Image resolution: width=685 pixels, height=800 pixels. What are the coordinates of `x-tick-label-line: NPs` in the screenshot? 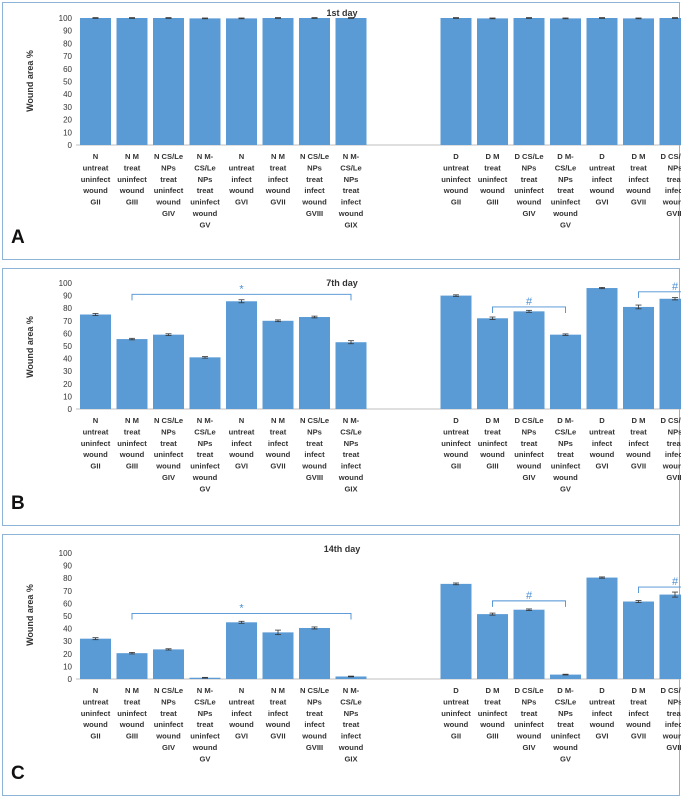 It's located at (565, 443).